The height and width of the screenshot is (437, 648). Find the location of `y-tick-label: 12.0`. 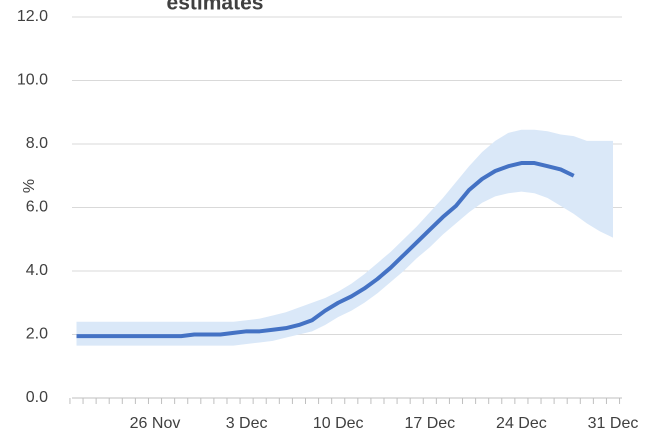

y-tick-label: 12.0 is located at coordinates (32, 16).